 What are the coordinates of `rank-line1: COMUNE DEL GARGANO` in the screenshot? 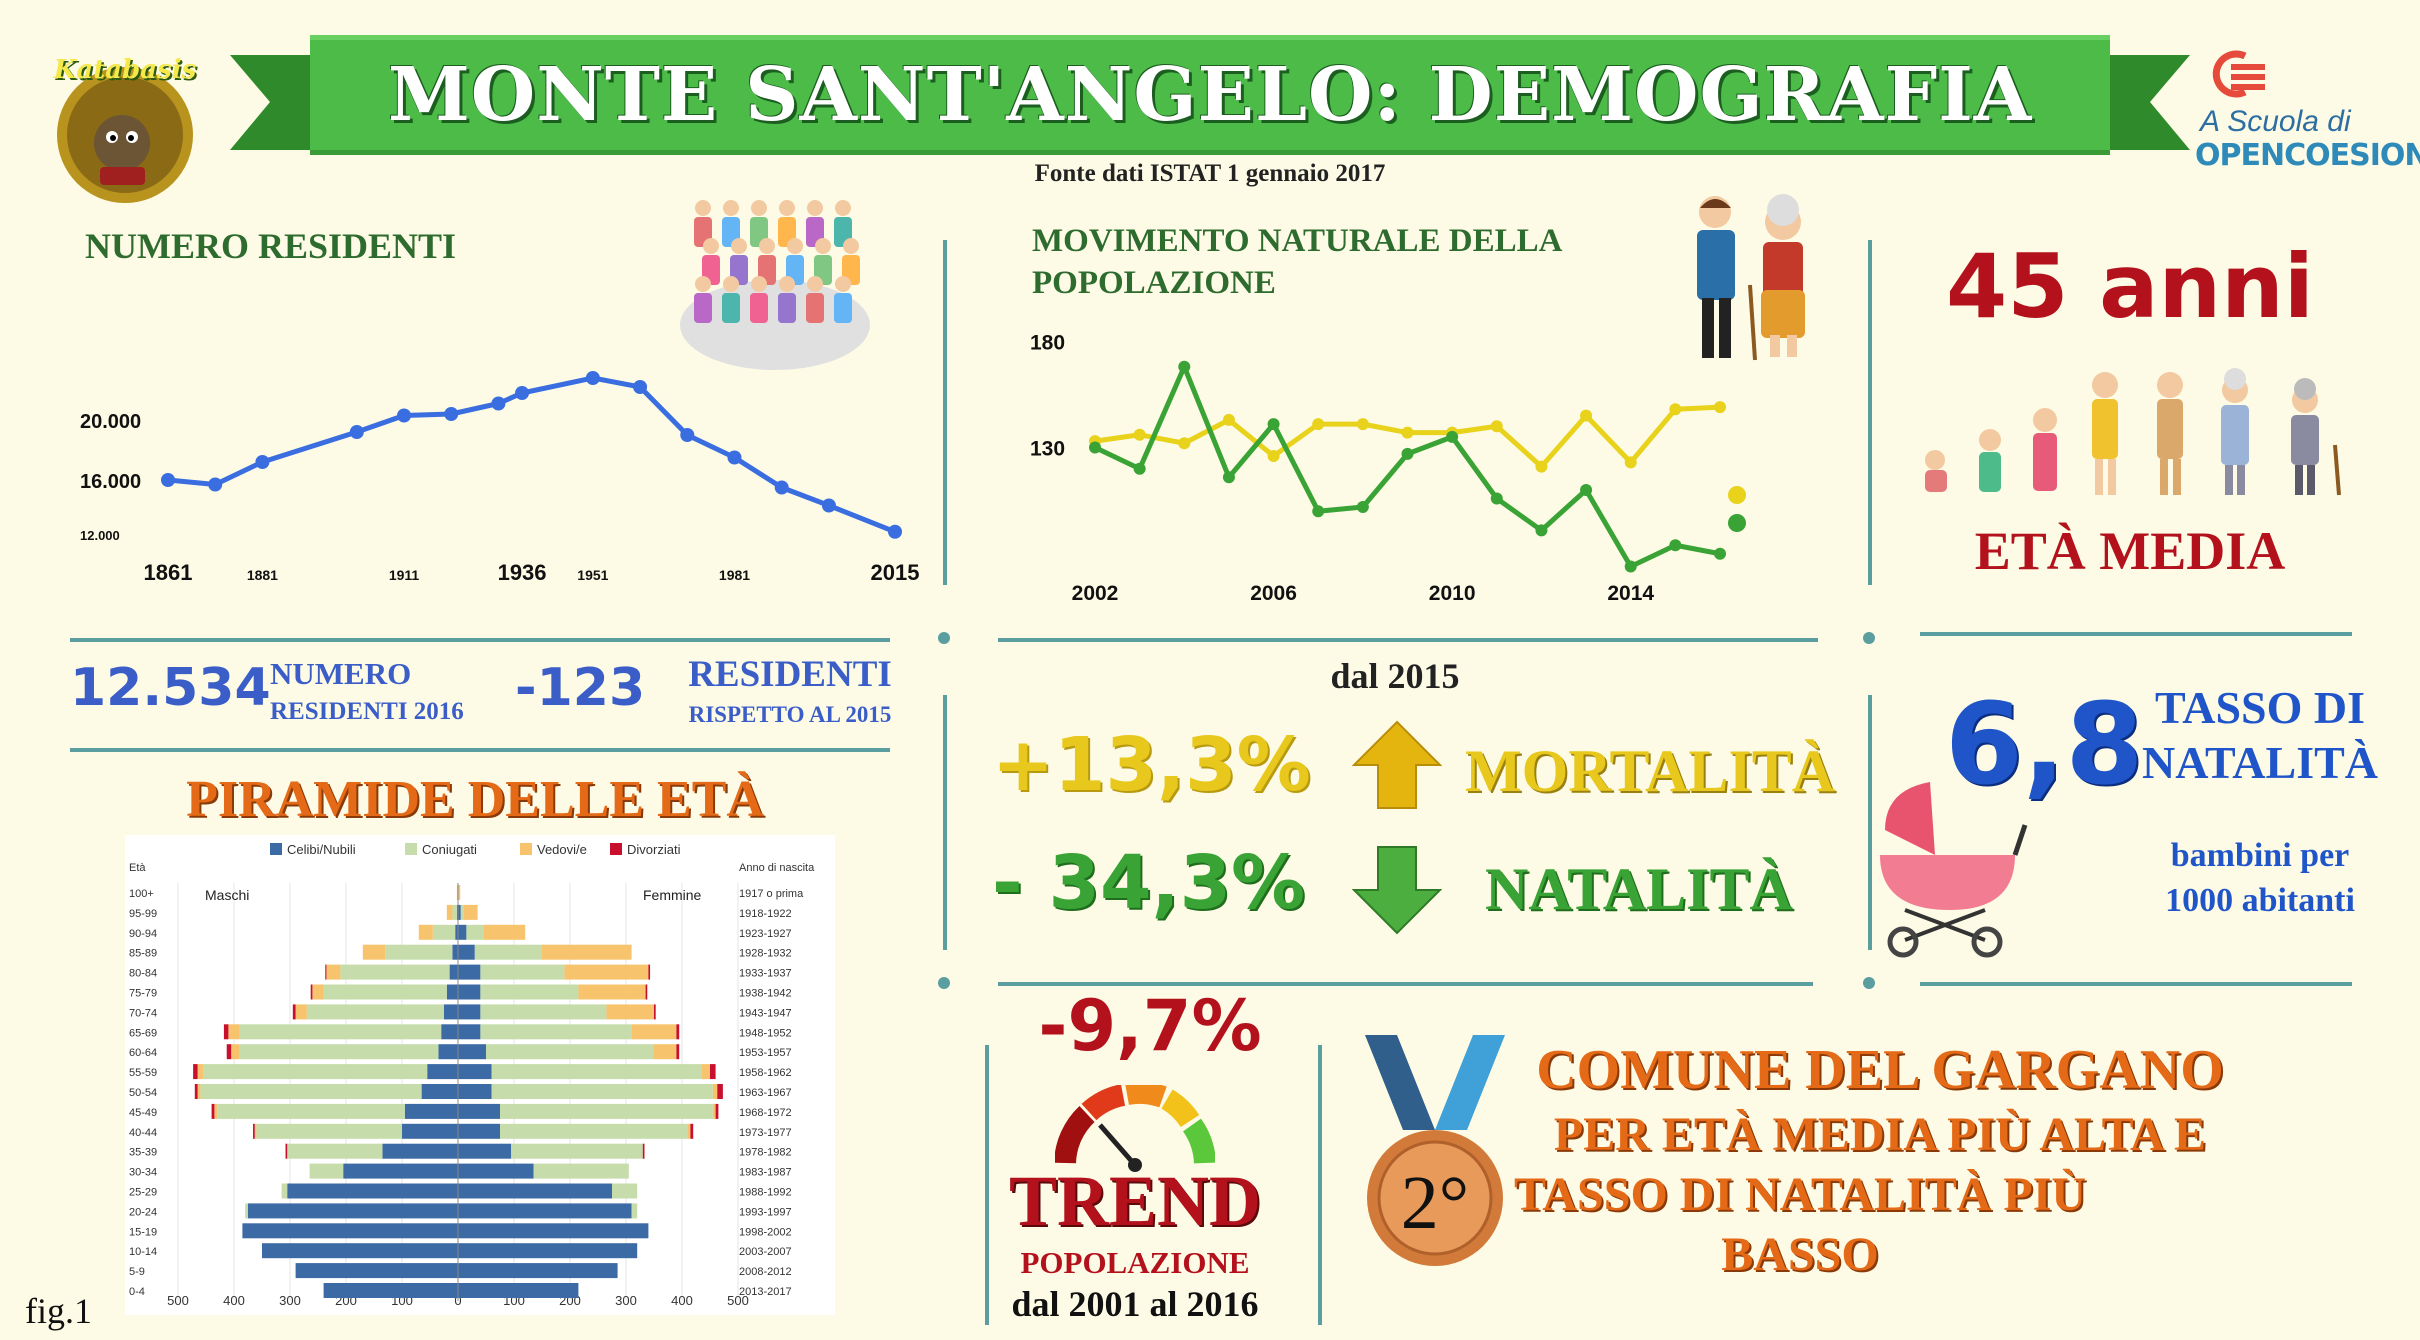 It's located at (1880, 1070).